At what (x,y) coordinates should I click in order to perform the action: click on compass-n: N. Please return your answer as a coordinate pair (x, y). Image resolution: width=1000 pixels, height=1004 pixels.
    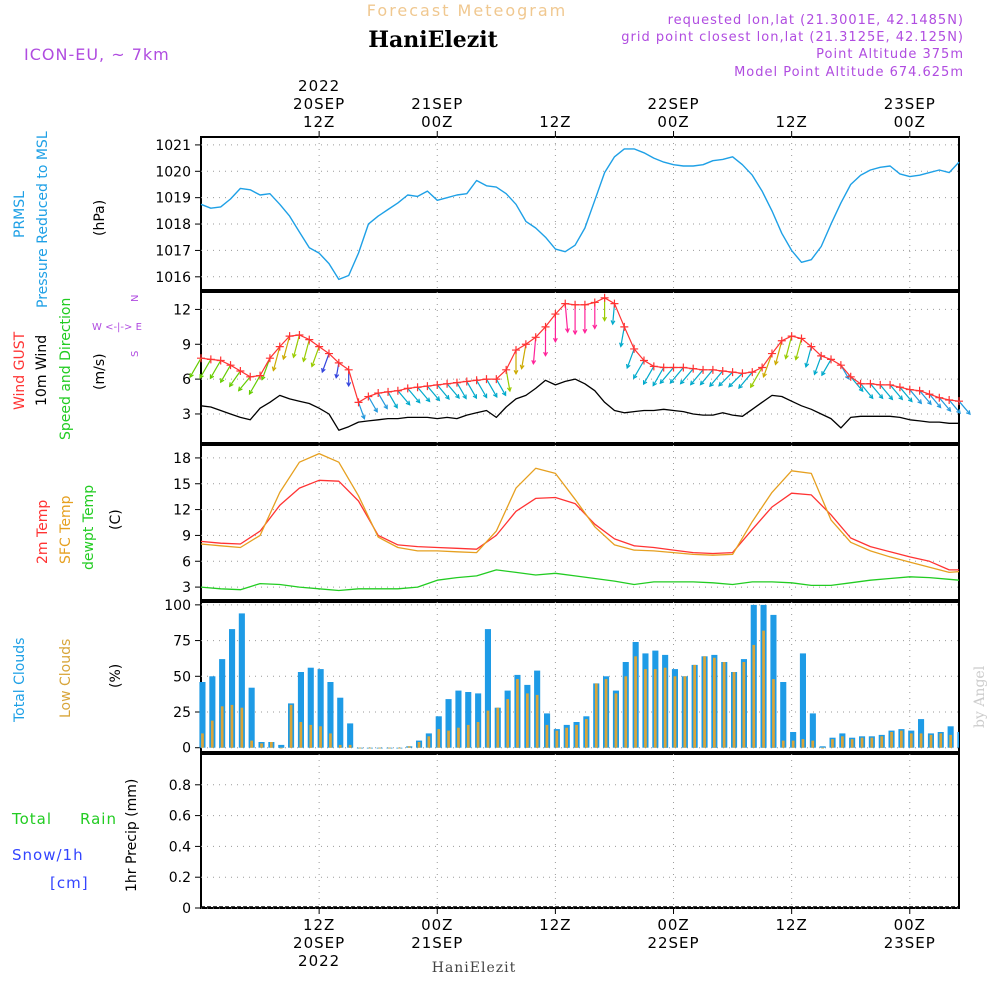
    Looking at the image, I should click on (135, 298).